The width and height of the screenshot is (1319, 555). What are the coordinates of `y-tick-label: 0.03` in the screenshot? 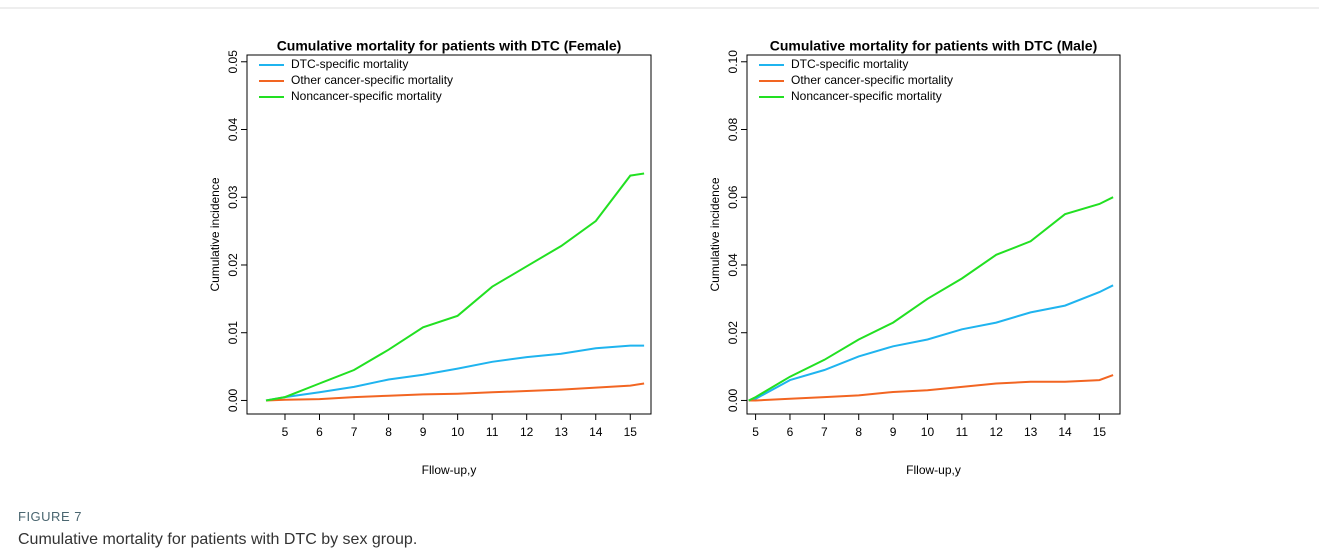 It's located at (233, 197).